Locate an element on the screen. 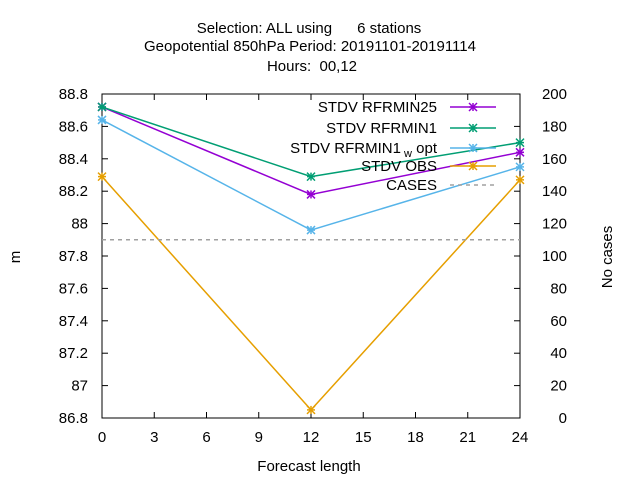 The height and width of the screenshot is (480, 640). y2-tick-label: 20 is located at coordinates (558, 386).